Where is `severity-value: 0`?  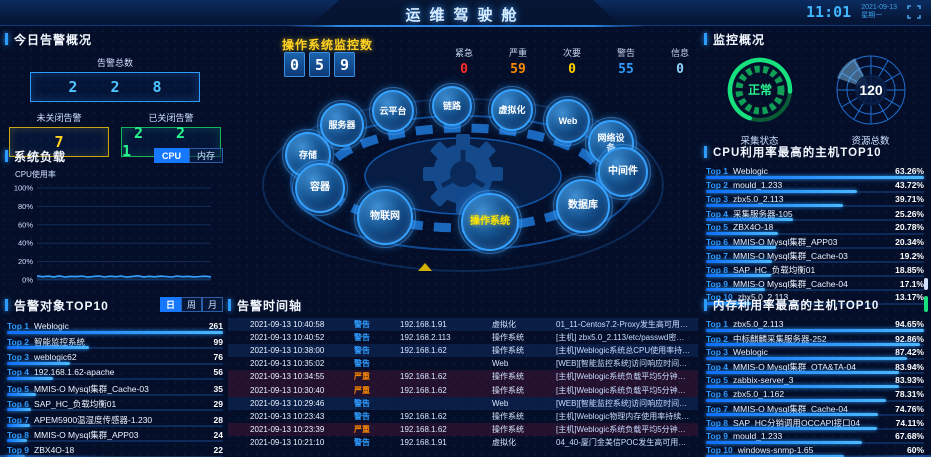
severity-value: 0 is located at coordinates (464, 69).